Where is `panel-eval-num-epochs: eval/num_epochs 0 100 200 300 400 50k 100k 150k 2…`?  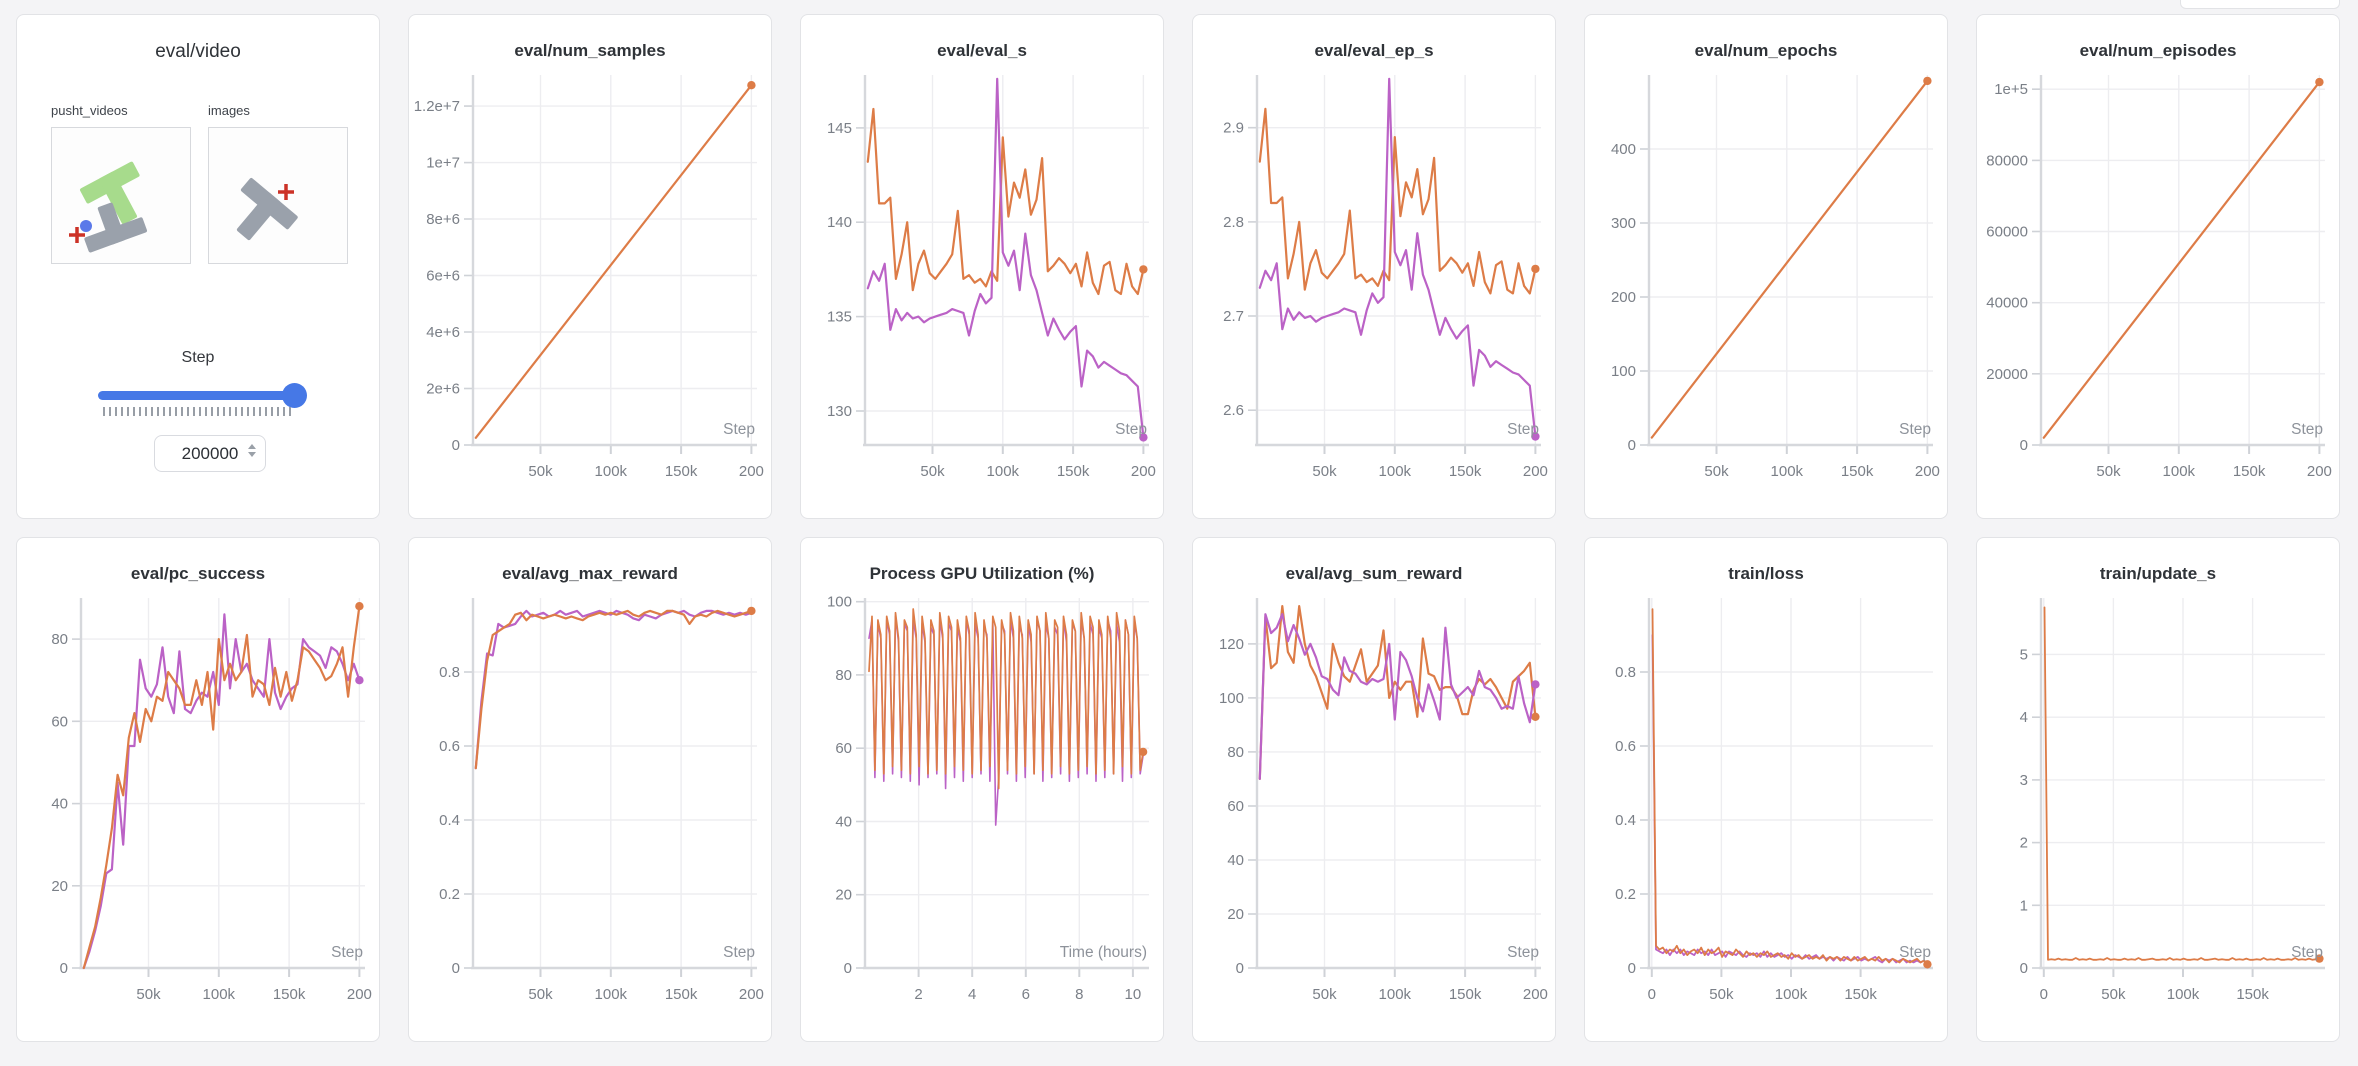
panel-eval-num-epochs: eval/num_epochs 0 100 200 300 400 50k 100k 150k 2… is located at coordinates (1766, 266).